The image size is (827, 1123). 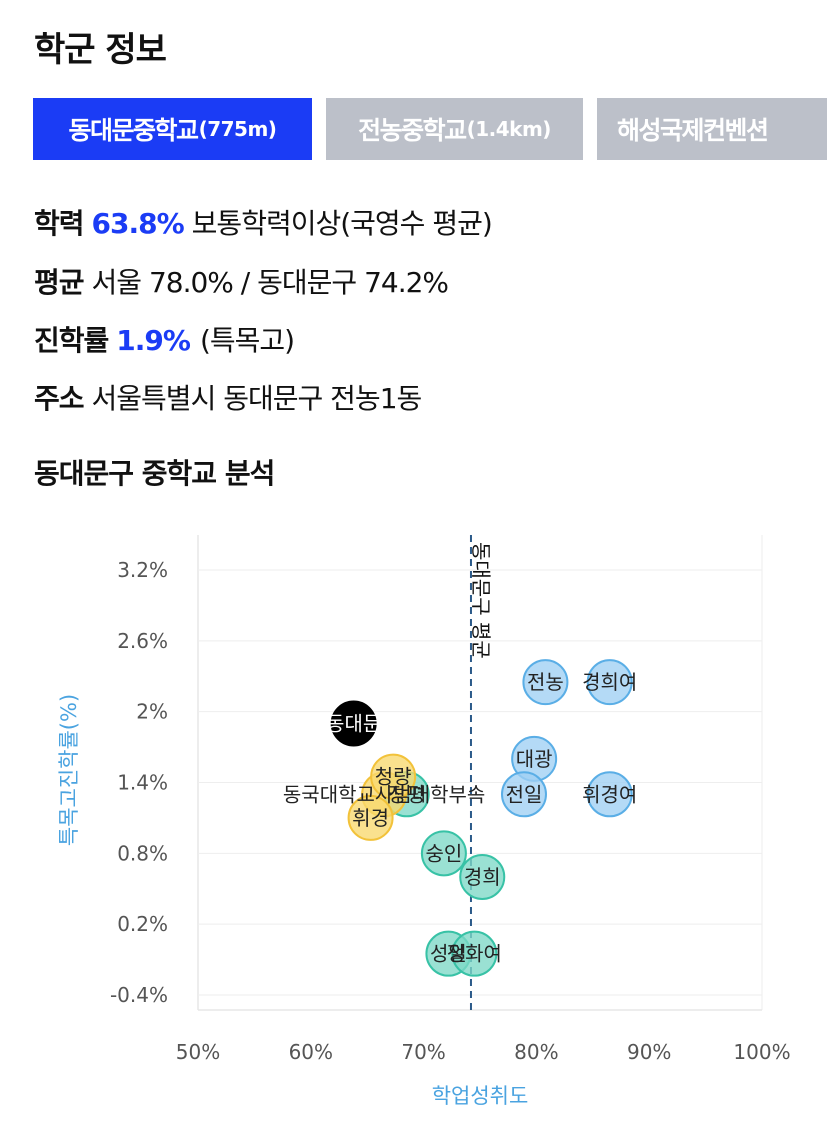 I want to click on advancement-value: 1.9%, so click(x=153, y=340).